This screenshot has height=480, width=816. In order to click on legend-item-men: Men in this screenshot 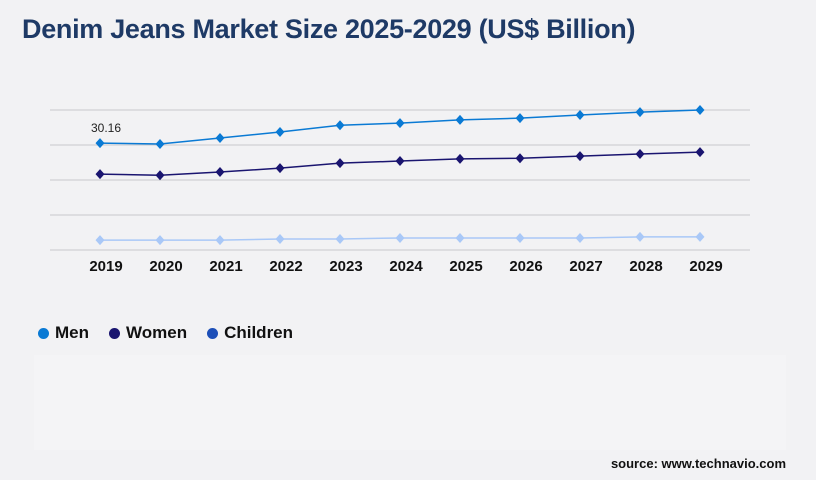, I will do `click(63, 333)`.